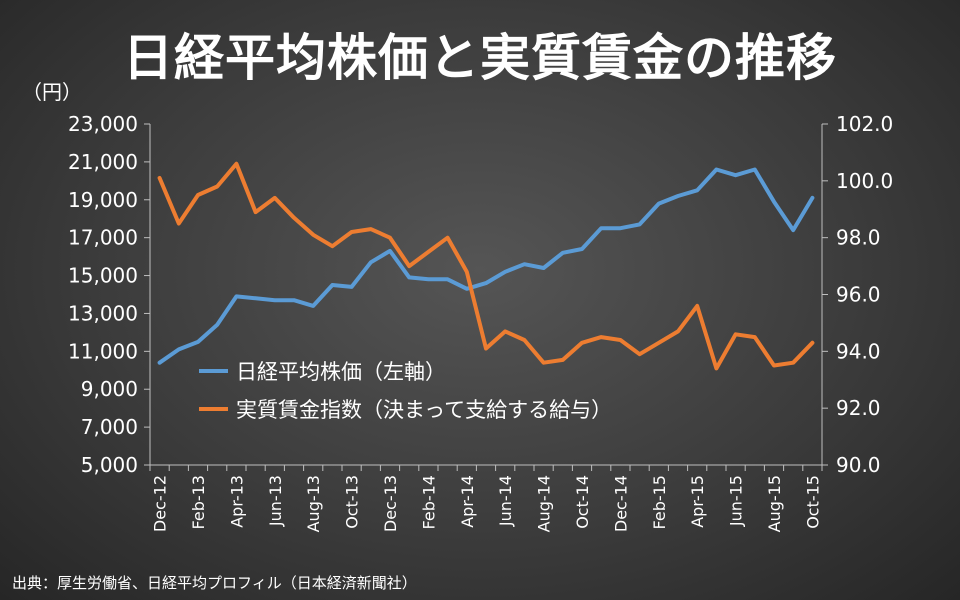  Describe the element at coordinates (424, 410) in the screenshot. I see `legend-label-real-wage: 実質賃金指数（決まって支給する給与）` at that location.